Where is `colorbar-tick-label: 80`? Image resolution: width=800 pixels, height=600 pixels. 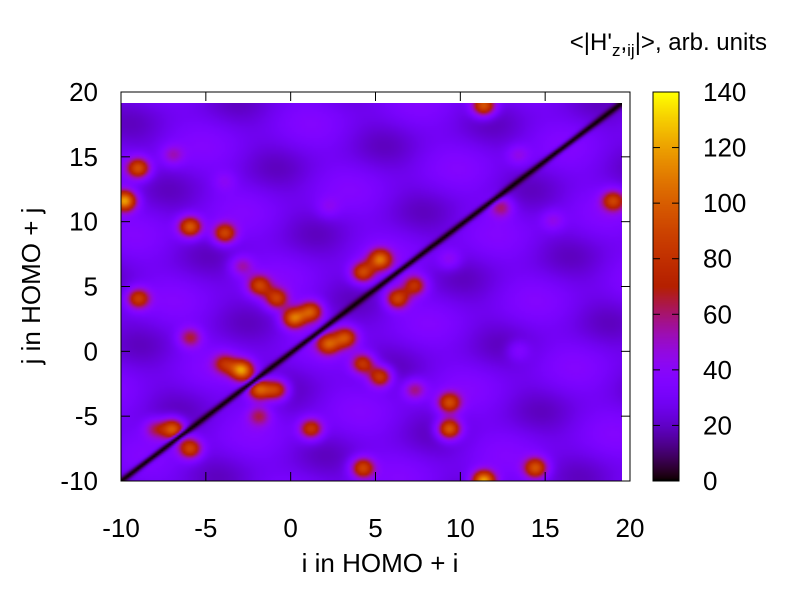
colorbar-tick-label: 80 is located at coordinates (717, 259).